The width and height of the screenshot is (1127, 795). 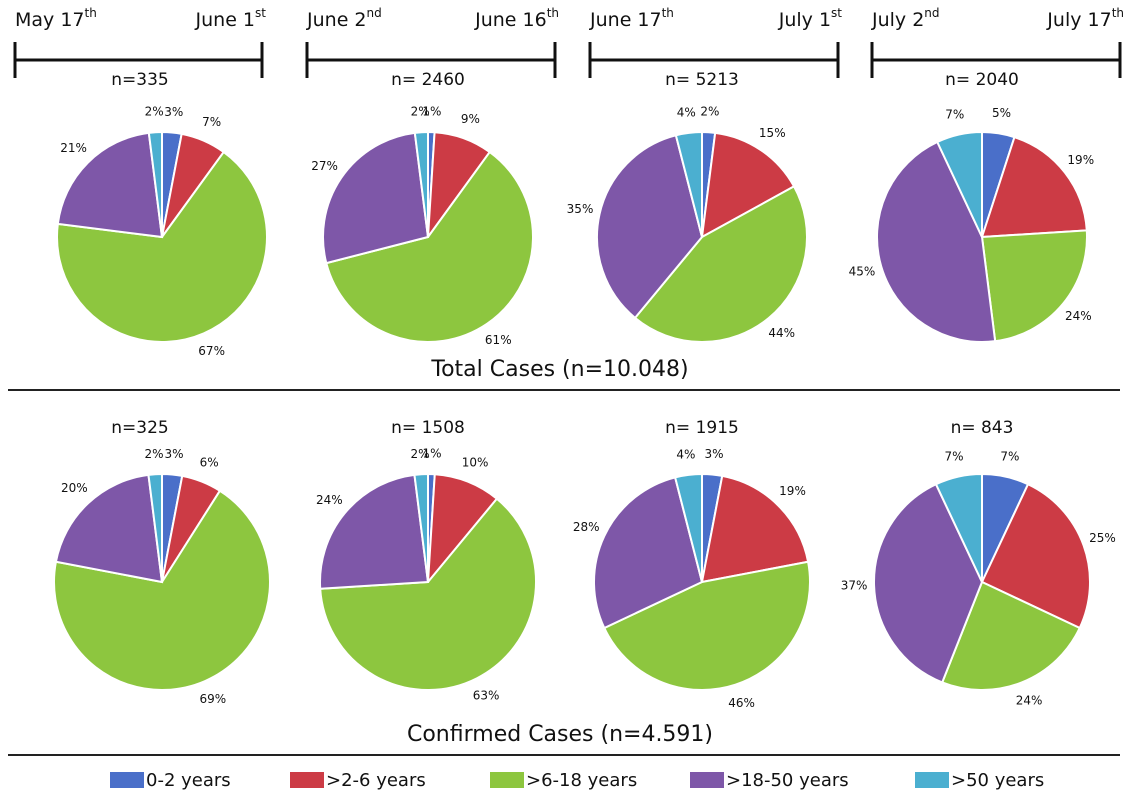 I want to click on pie-title: n= 1508, so click(x=428, y=428).